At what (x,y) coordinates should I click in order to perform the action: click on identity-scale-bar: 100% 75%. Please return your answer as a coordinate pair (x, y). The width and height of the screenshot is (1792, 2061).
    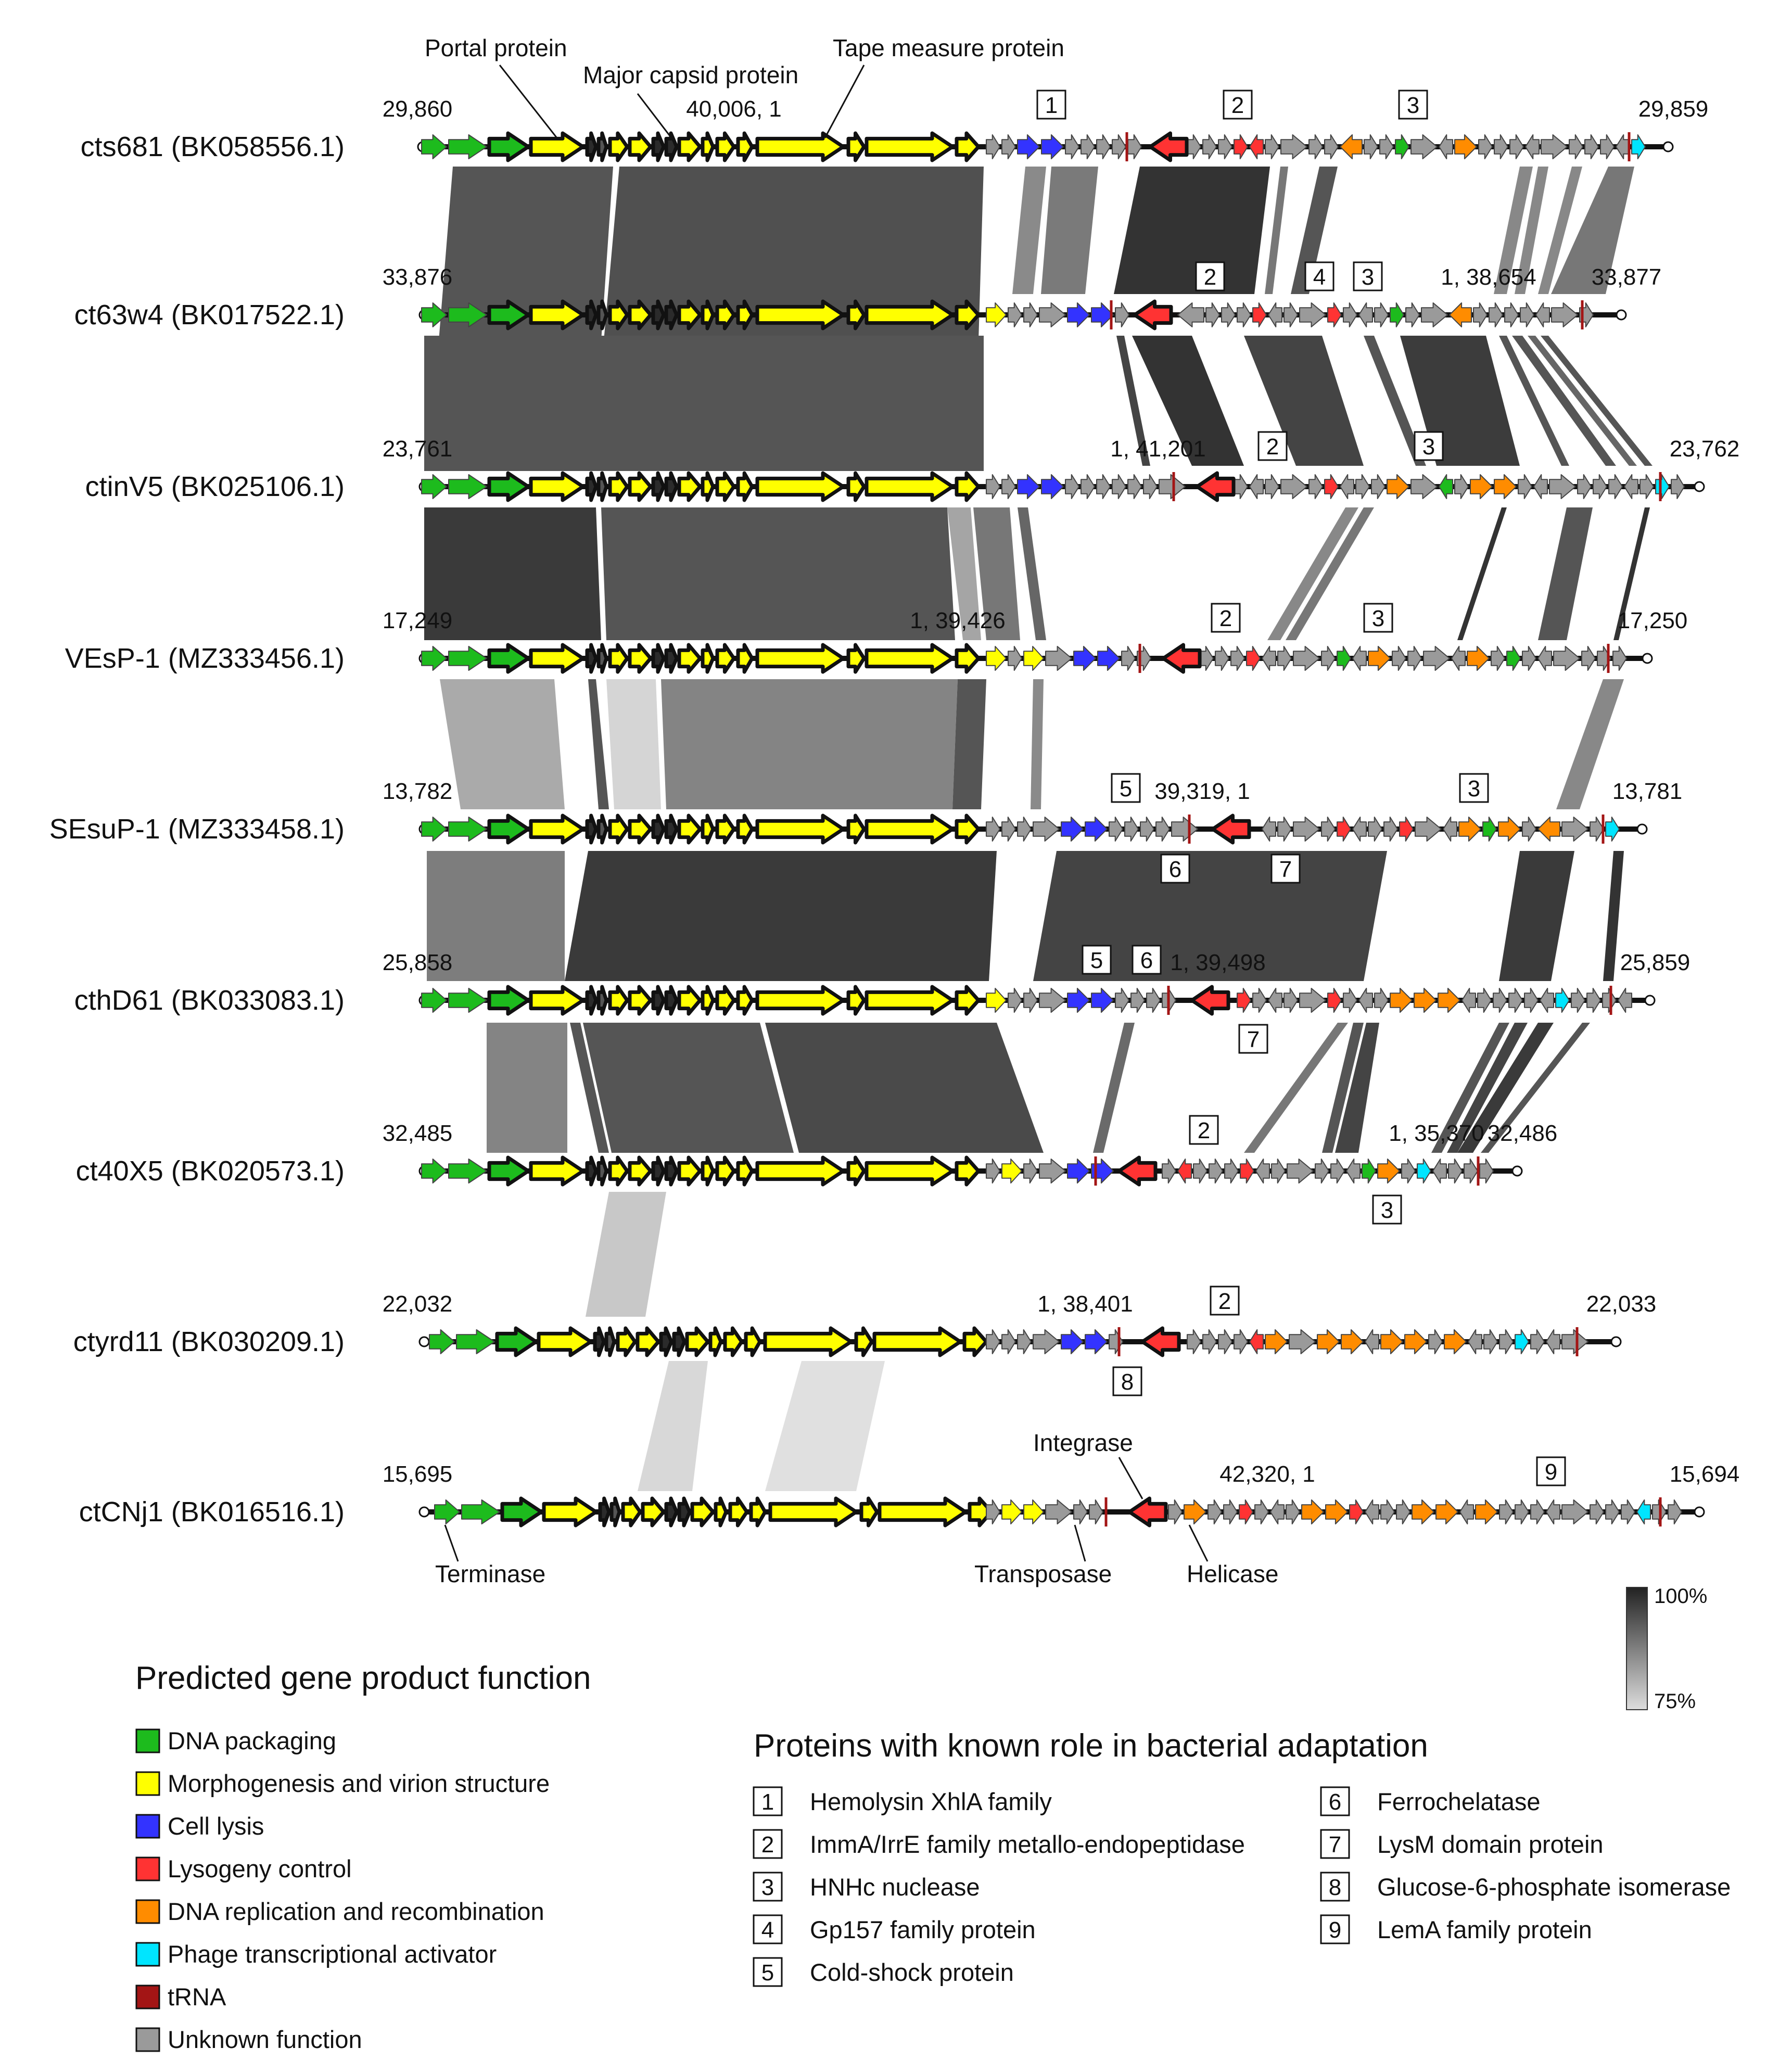
    Looking at the image, I should click on (1666, 1649).